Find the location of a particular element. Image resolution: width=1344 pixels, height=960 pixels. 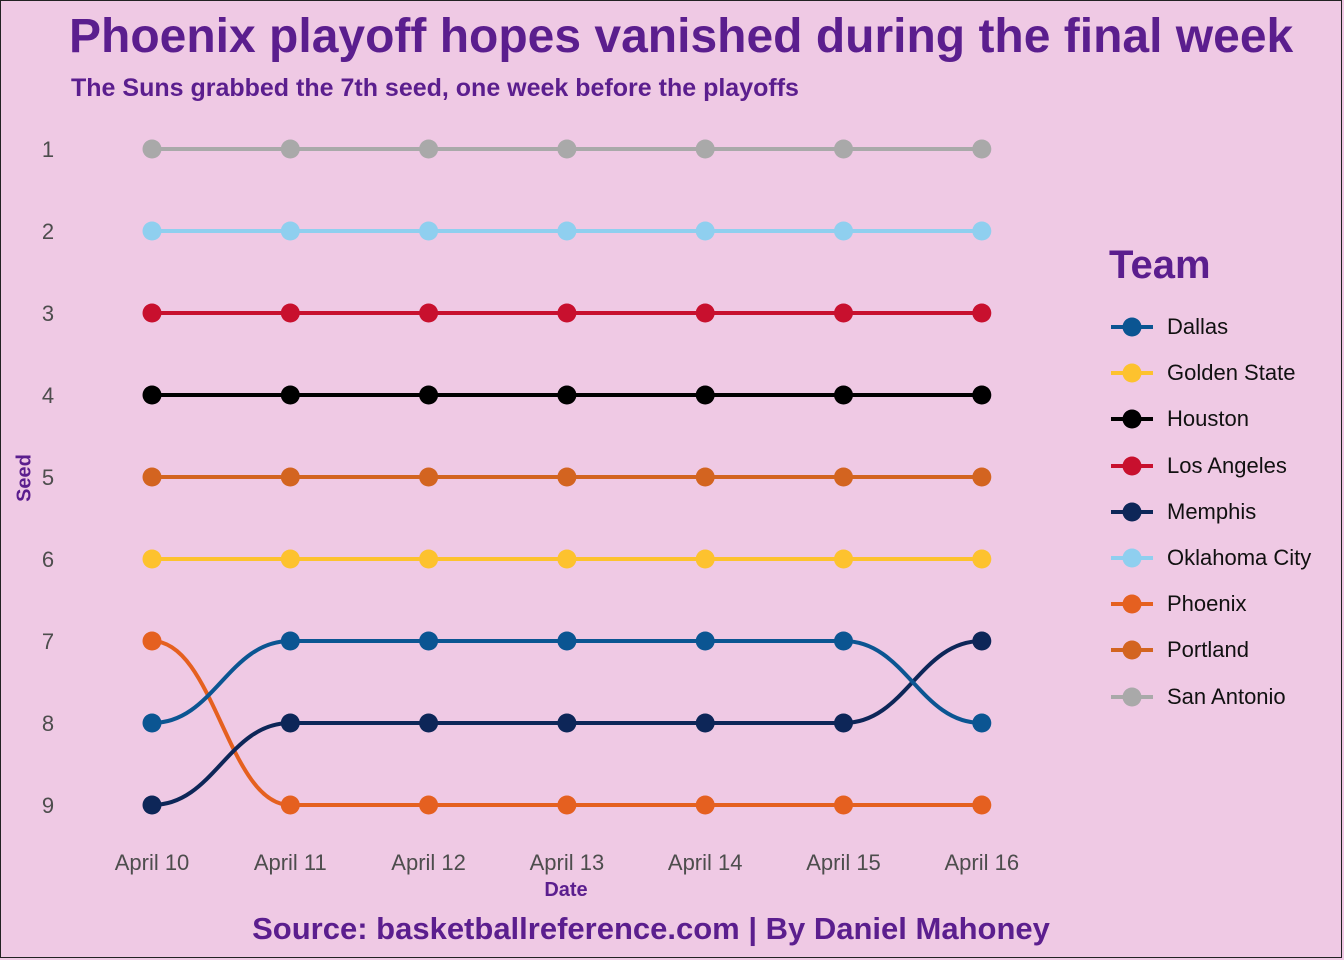

series-houston is located at coordinates (567, 395).